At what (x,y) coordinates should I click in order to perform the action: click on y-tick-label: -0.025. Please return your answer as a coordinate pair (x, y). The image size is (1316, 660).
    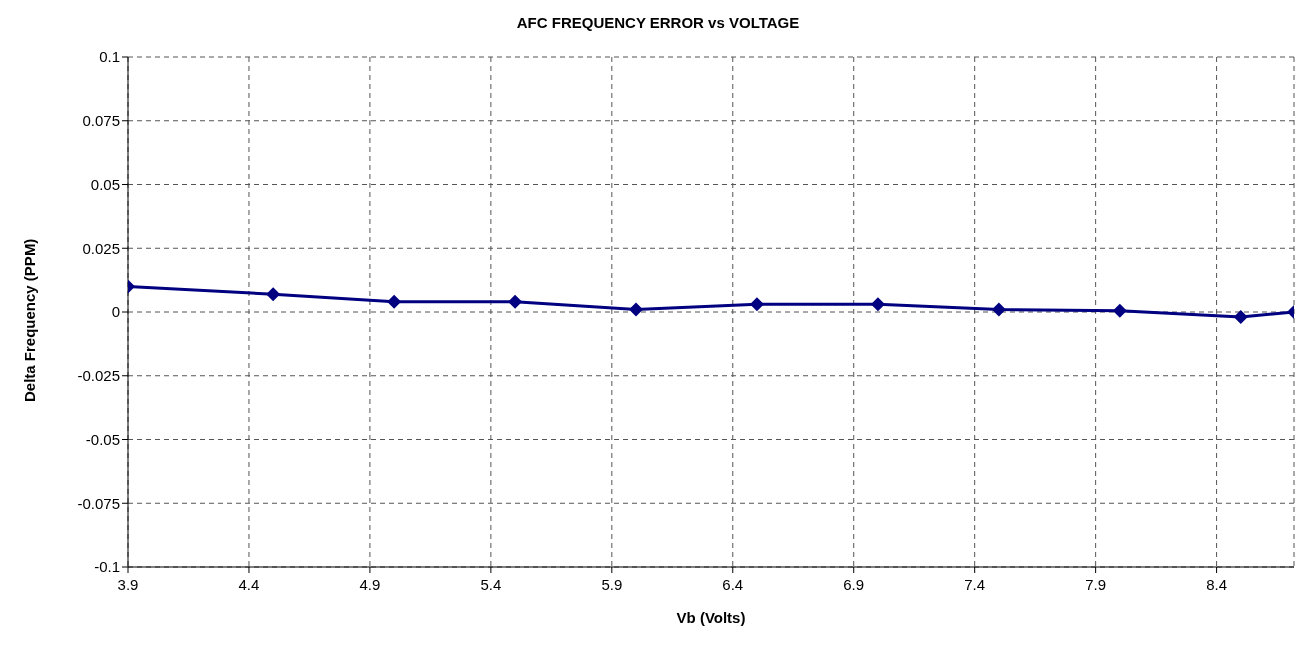
    Looking at the image, I should click on (98, 376).